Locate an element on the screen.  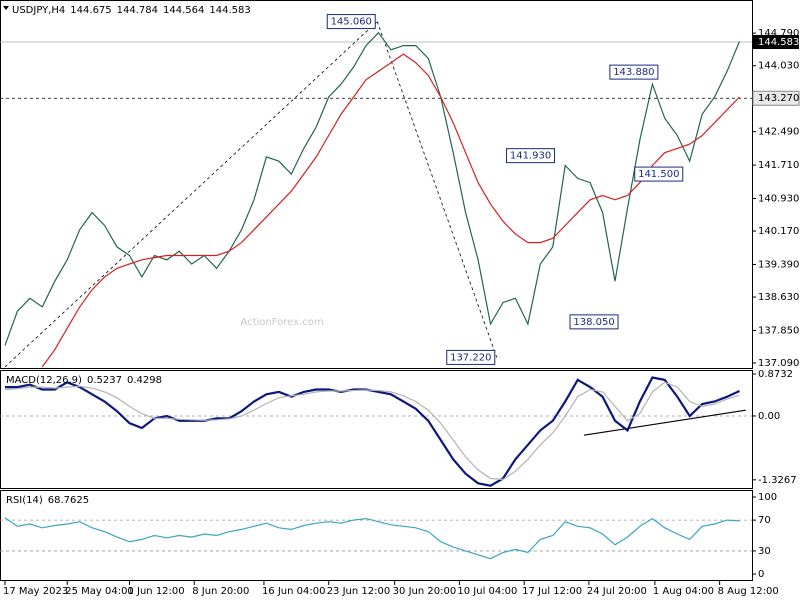
annotation-label: 141.500 is located at coordinates (658, 174).